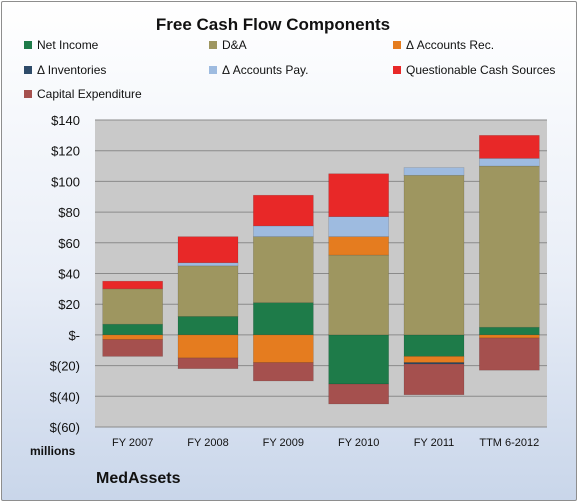  Describe the element at coordinates (69, 304) in the screenshot. I see `y-tick-label: $20` at that location.